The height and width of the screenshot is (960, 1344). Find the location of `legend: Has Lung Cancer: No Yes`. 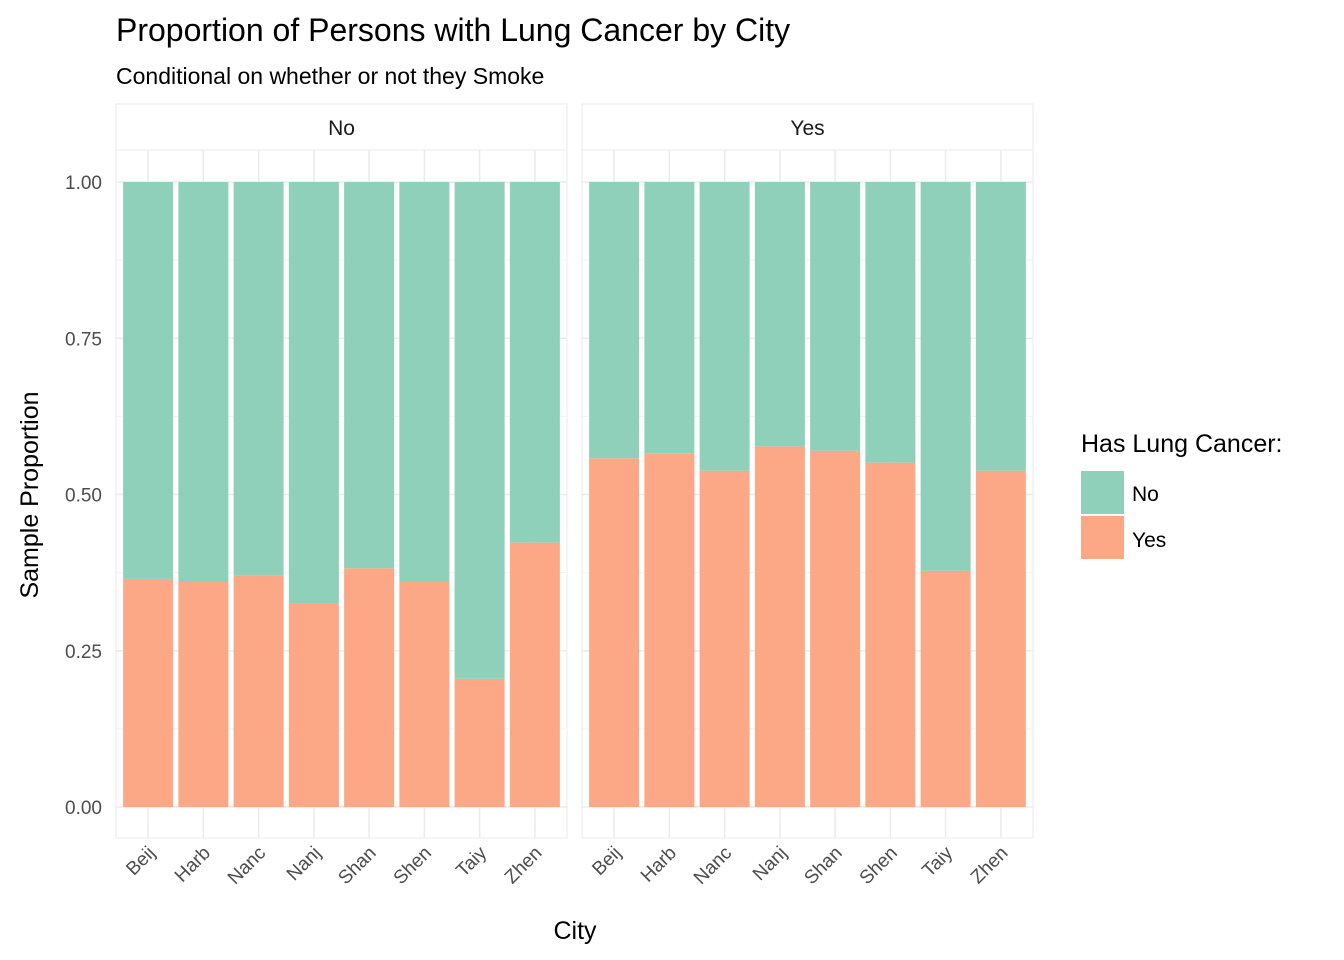

legend: Has Lung Cancer: No Yes is located at coordinates (1182, 494).